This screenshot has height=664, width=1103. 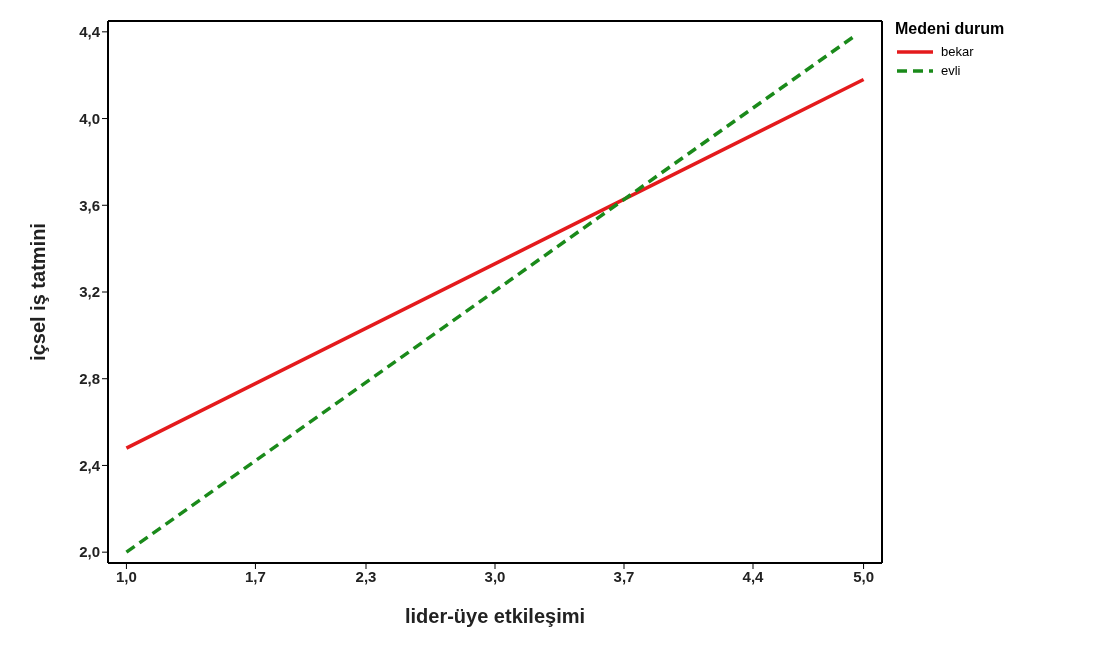 I want to click on legend-title: Medeni durum, so click(x=950, y=29).